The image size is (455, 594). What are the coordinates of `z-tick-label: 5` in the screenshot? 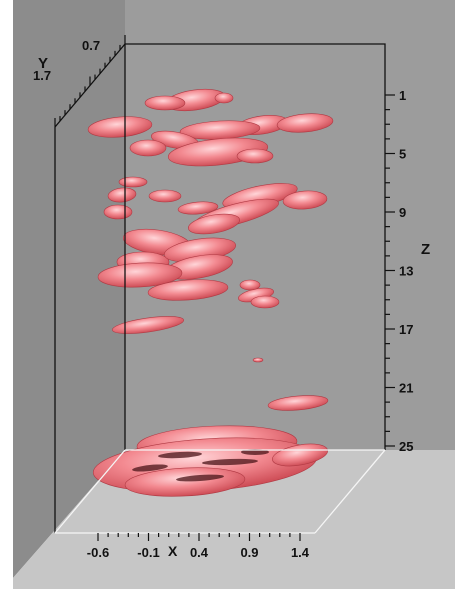 It's located at (402, 154).